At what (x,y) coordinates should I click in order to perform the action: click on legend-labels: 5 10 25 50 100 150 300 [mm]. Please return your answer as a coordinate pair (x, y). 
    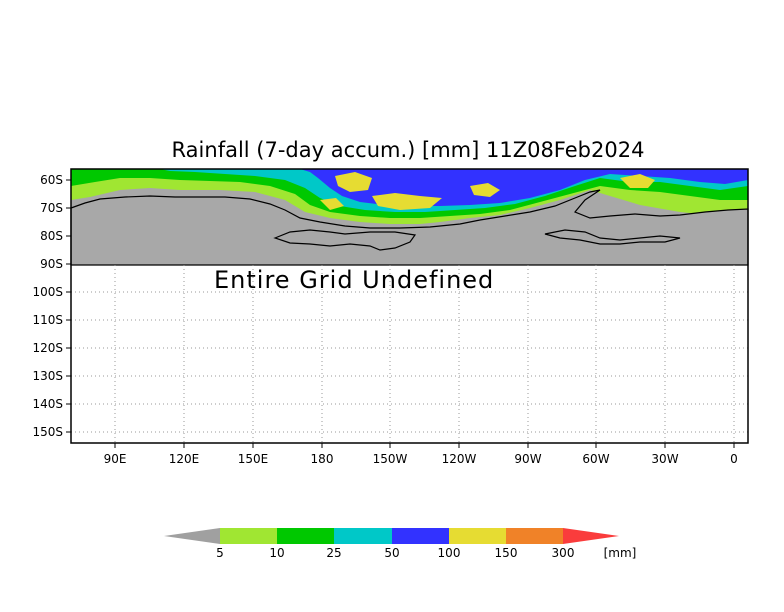
    Looking at the image, I should click on (426, 553).